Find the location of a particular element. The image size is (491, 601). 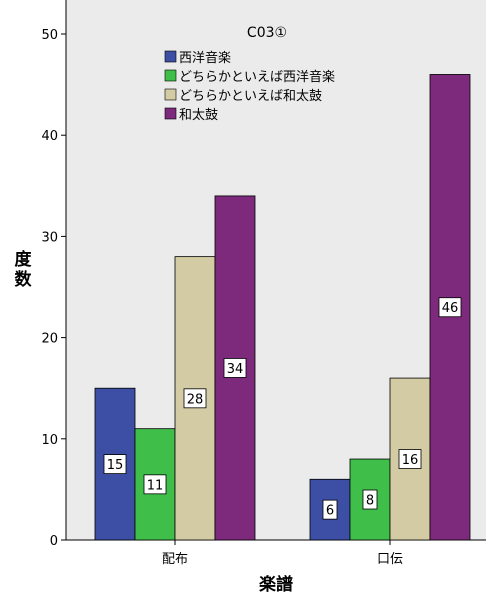

data-label: 8 is located at coordinates (370, 501).